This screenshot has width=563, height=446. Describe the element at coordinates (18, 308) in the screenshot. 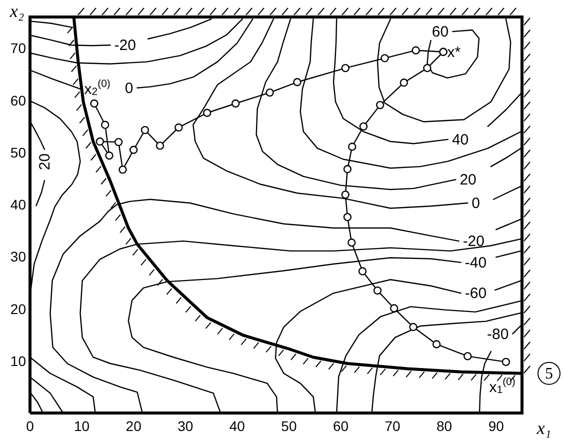

I see `y-tick-label: 20` at that location.